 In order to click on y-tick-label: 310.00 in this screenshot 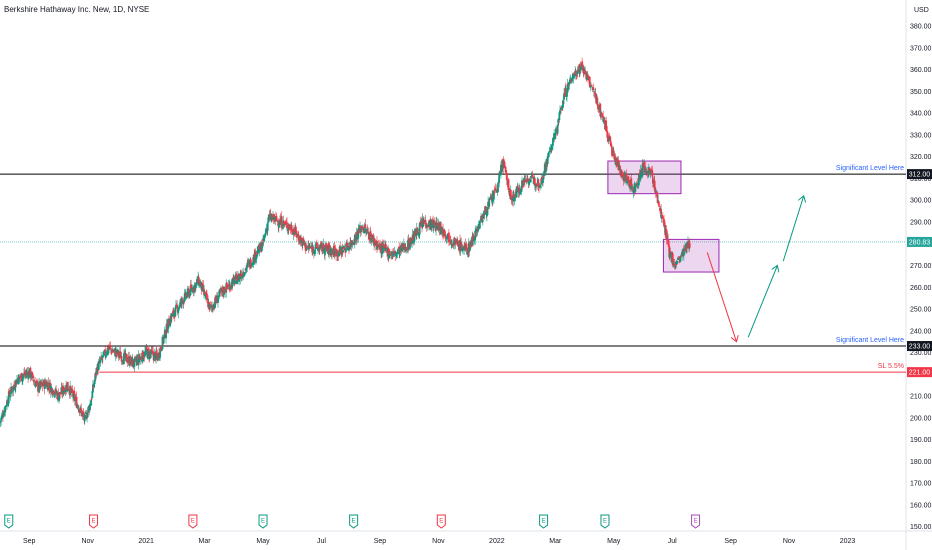, I will do `click(921, 179)`.